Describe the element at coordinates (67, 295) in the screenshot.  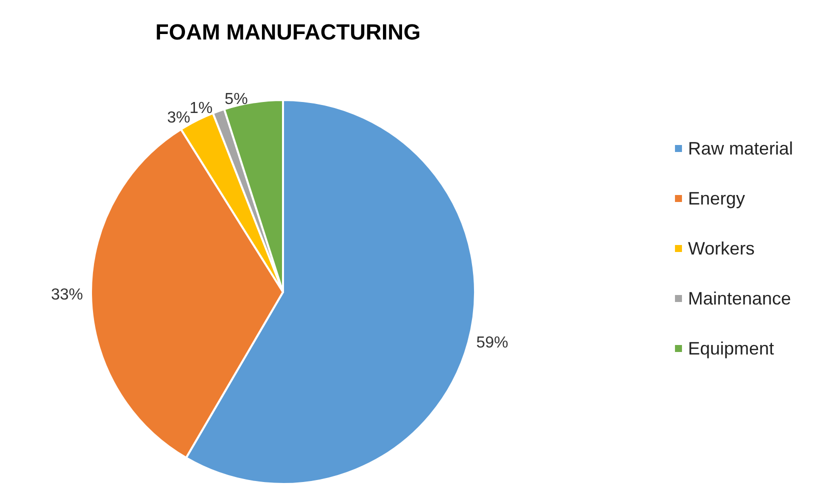
I see `data-label: 33%` at that location.